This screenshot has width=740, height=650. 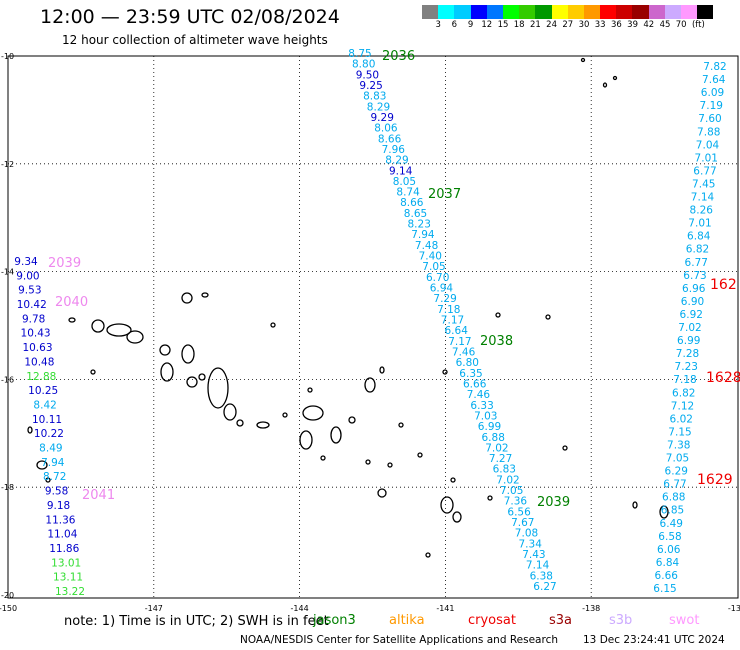 What do you see at coordinates (54, 477) in the screenshot?
I see `wave-height-label: 8.72` at bounding box center [54, 477].